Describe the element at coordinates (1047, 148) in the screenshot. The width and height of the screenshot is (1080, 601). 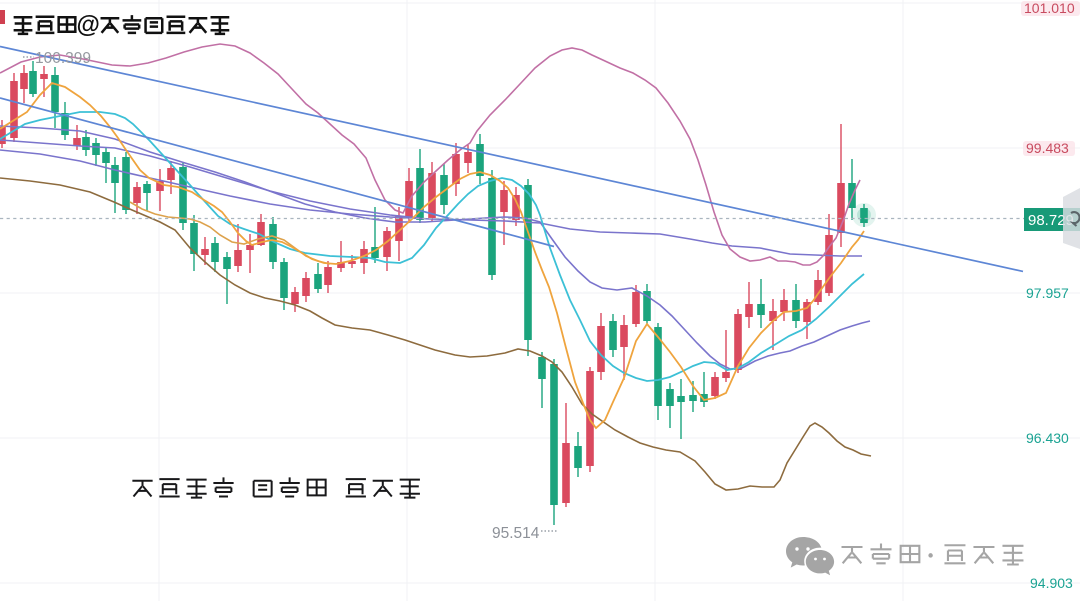
I see `svg-text: 99.483` at that location.